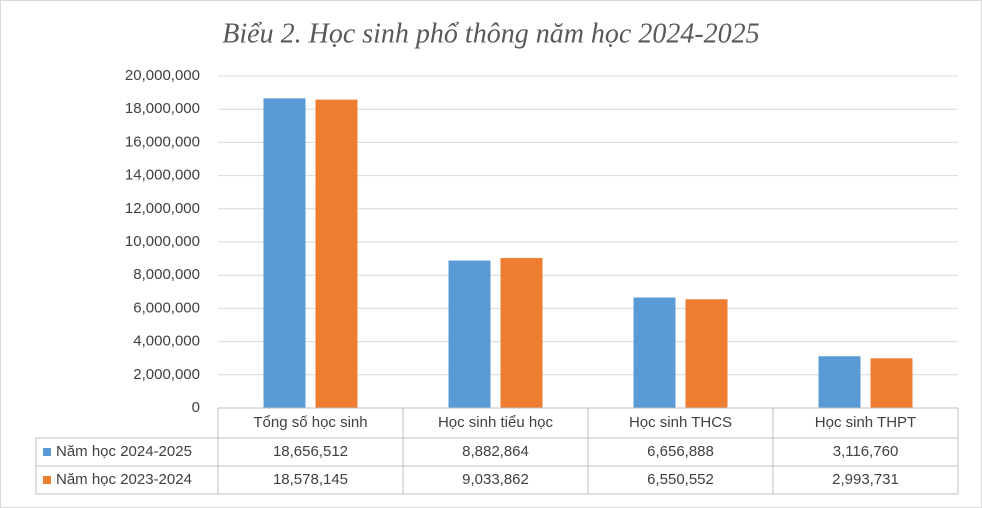 Image resolution: width=982 pixels, height=508 pixels. What do you see at coordinates (162, 241) in the screenshot?
I see `y-tick-label: 10,000,000` at bounding box center [162, 241].